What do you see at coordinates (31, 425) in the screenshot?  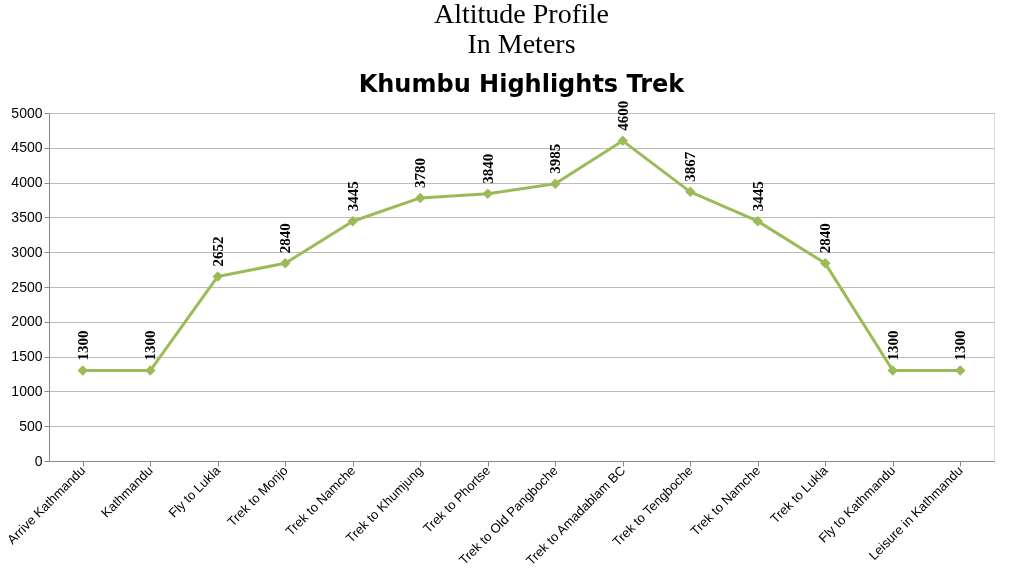 I see `y-tick-label: 500` at bounding box center [31, 425].